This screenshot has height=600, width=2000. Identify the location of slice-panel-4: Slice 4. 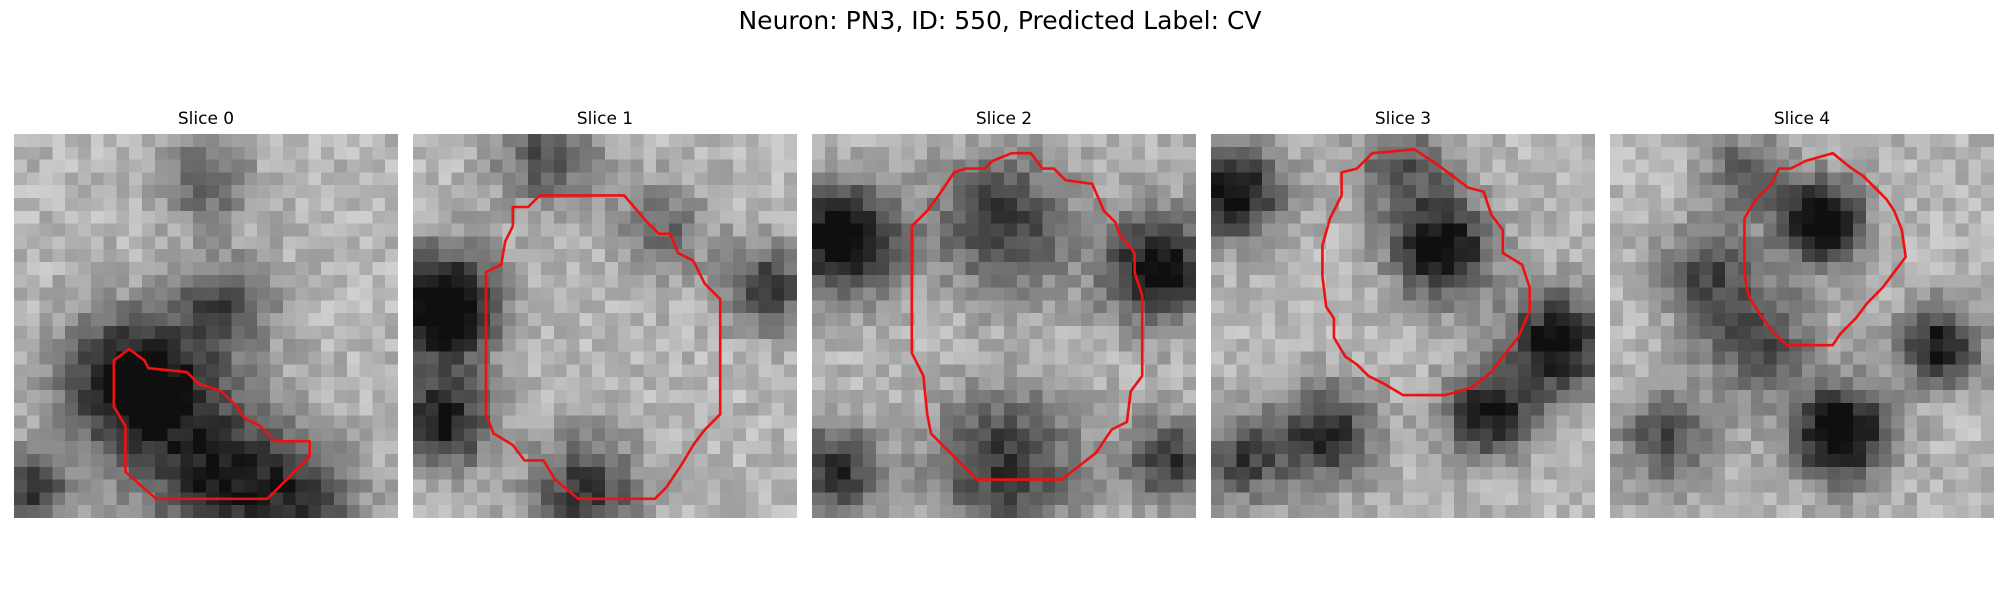
(1802, 313).